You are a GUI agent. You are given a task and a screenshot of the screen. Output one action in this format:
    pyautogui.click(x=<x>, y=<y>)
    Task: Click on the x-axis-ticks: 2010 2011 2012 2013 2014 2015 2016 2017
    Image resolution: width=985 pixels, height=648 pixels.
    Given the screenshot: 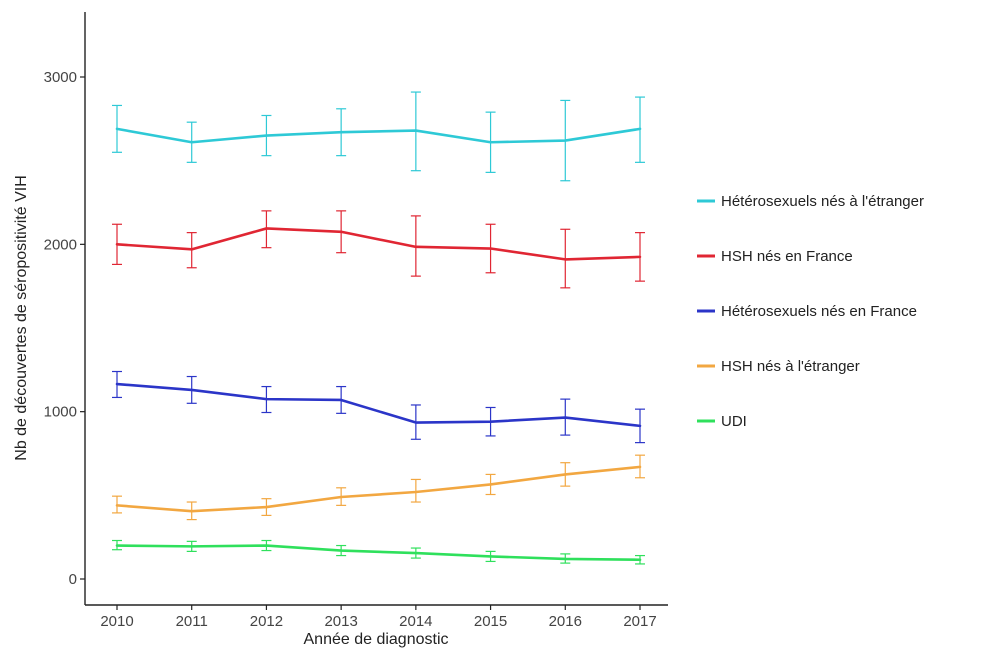 What is the action you would take?
    pyautogui.click(x=378, y=617)
    